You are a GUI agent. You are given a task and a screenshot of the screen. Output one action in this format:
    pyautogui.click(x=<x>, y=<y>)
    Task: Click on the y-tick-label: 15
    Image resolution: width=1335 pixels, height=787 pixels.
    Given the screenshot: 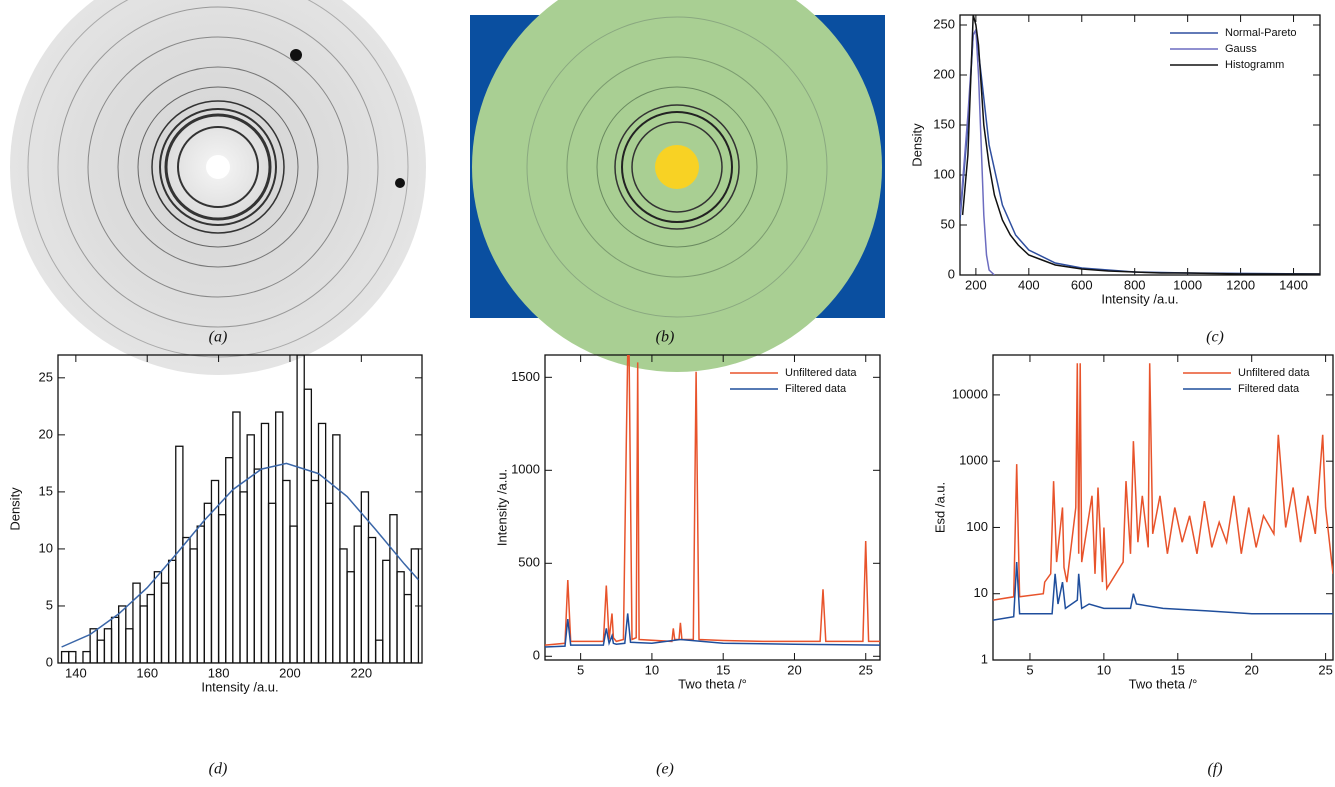 What is the action you would take?
    pyautogui.click(x=46, y=490)
    